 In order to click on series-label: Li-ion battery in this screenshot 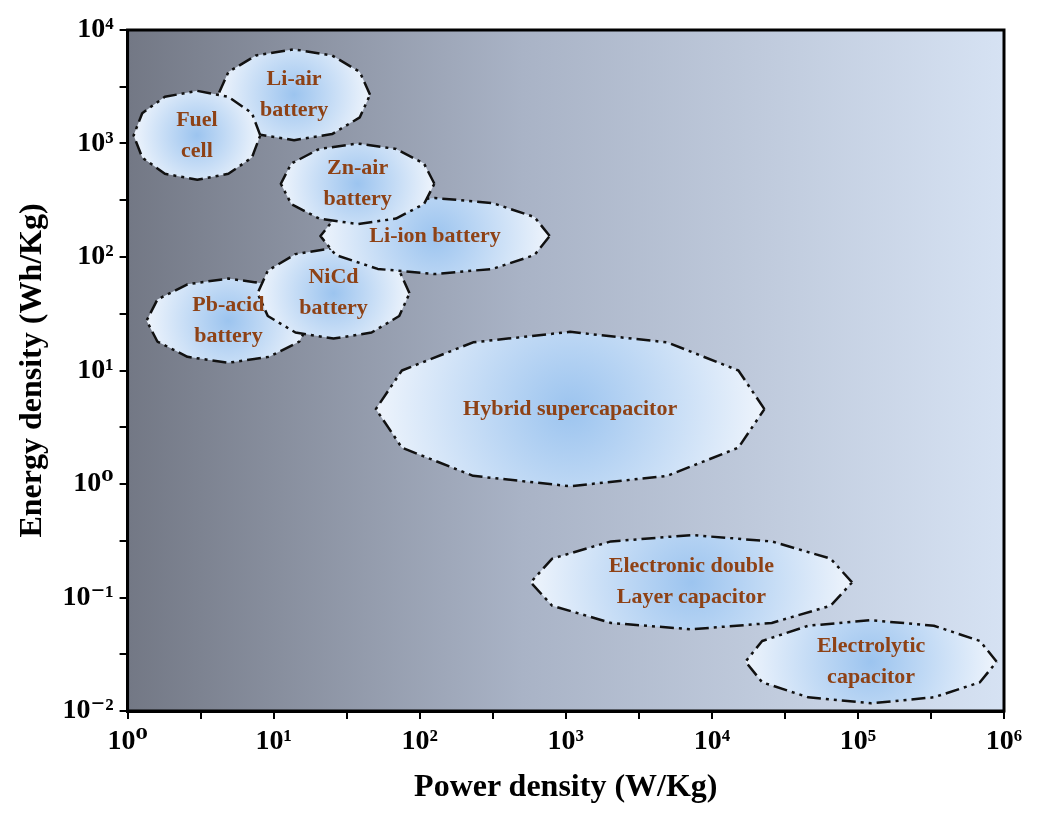, I will do `click(435, 234)`.